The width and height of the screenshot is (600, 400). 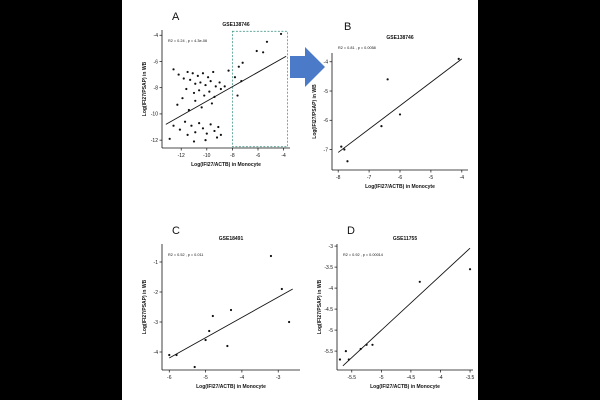 I want to click on y-tick-label: -3, so click(x=331, y=247).